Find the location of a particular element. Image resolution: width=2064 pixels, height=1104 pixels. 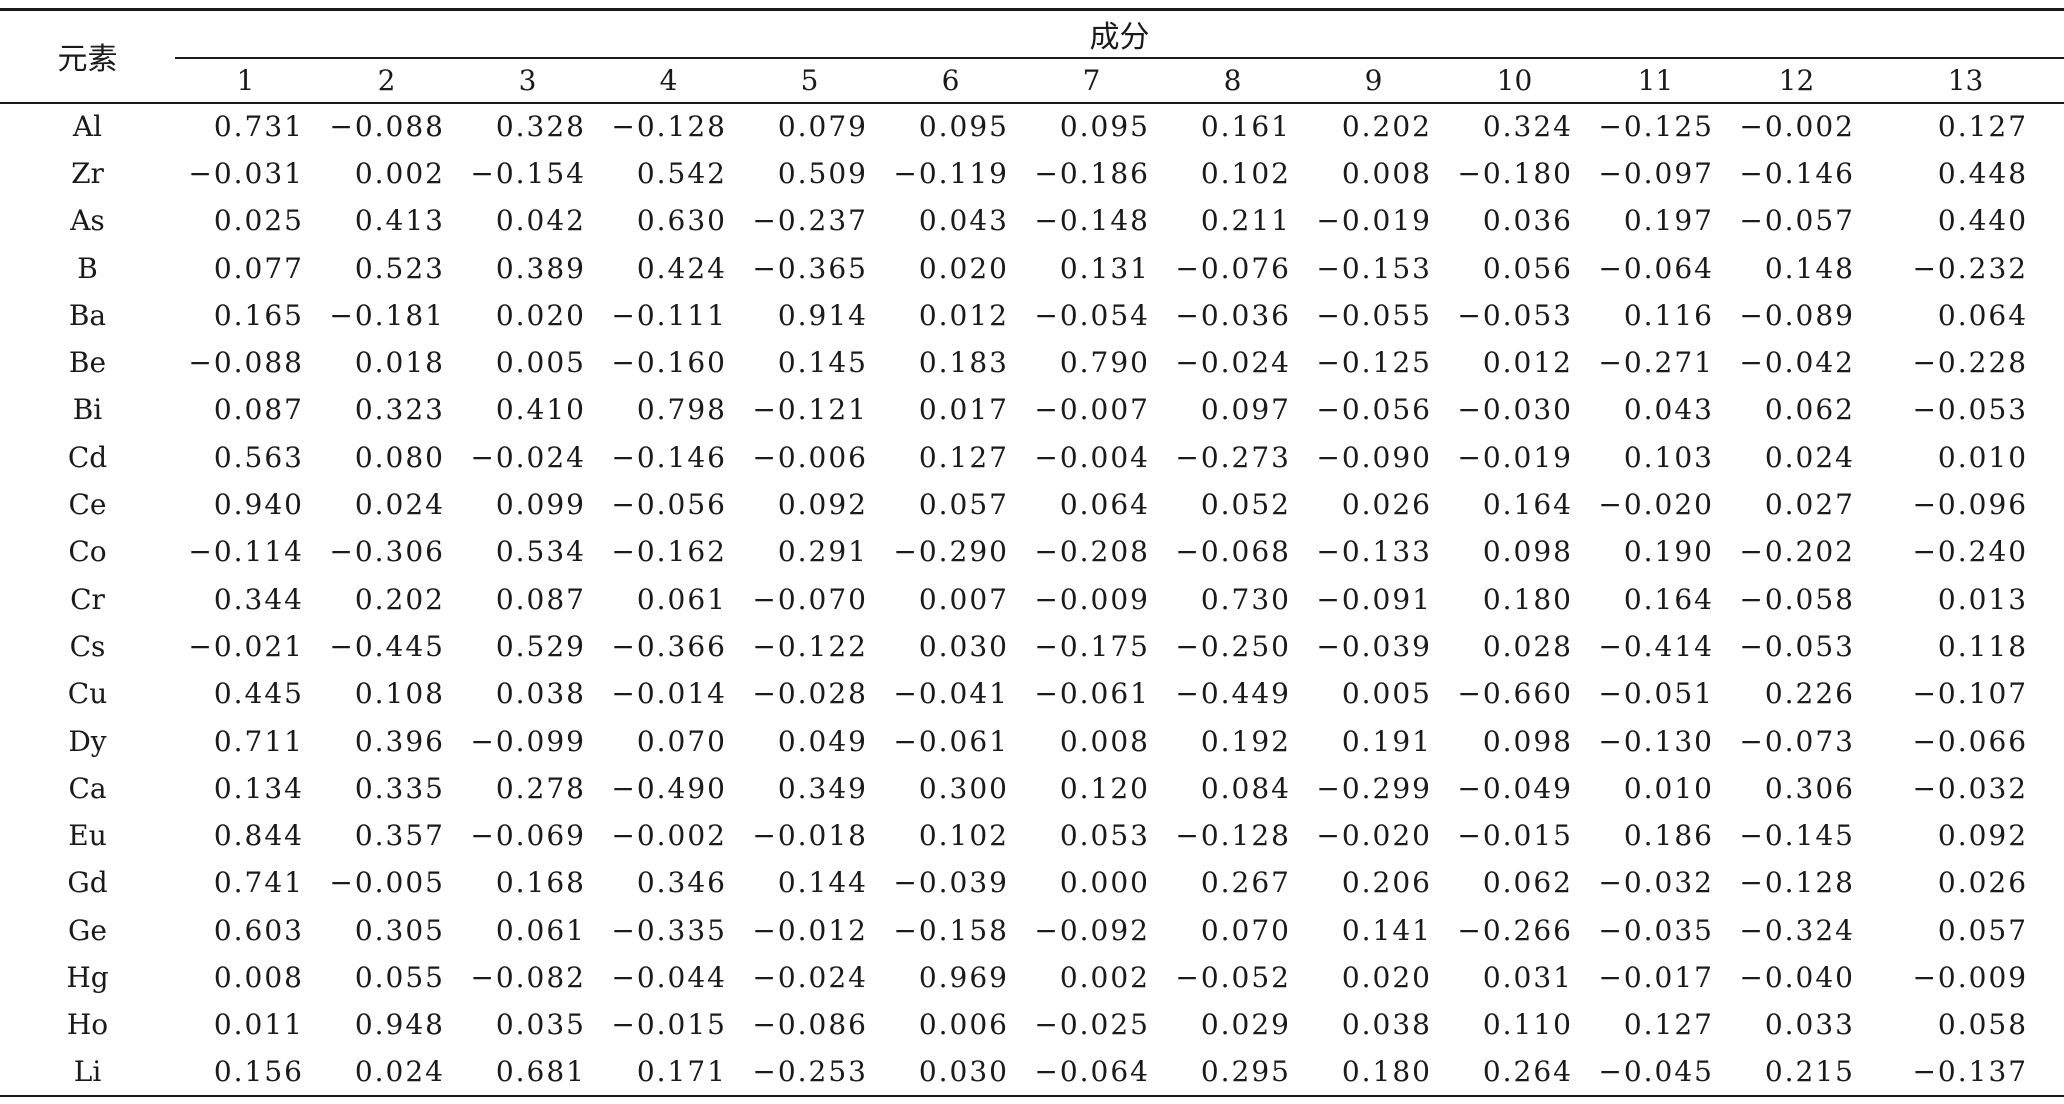

loading-value: 0.018 is located at coordinates (399, 363).